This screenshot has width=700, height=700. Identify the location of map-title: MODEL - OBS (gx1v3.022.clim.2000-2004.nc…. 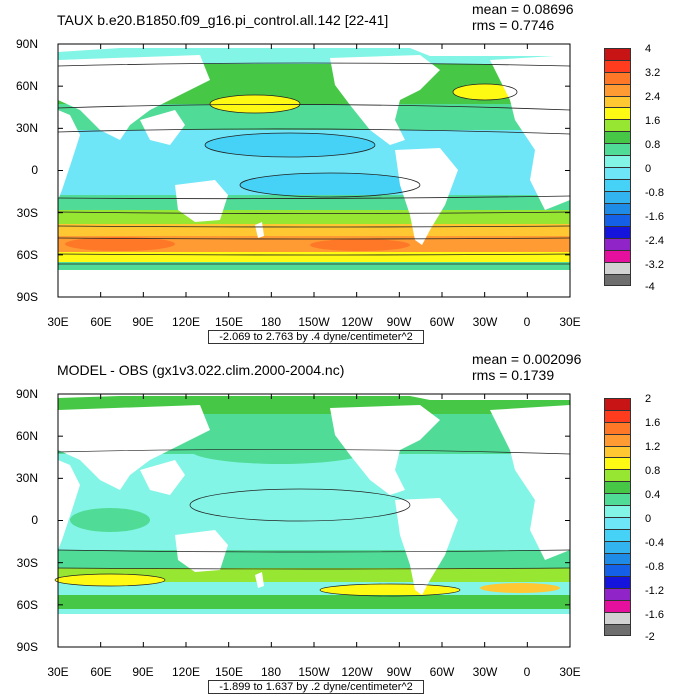
(201, 370).